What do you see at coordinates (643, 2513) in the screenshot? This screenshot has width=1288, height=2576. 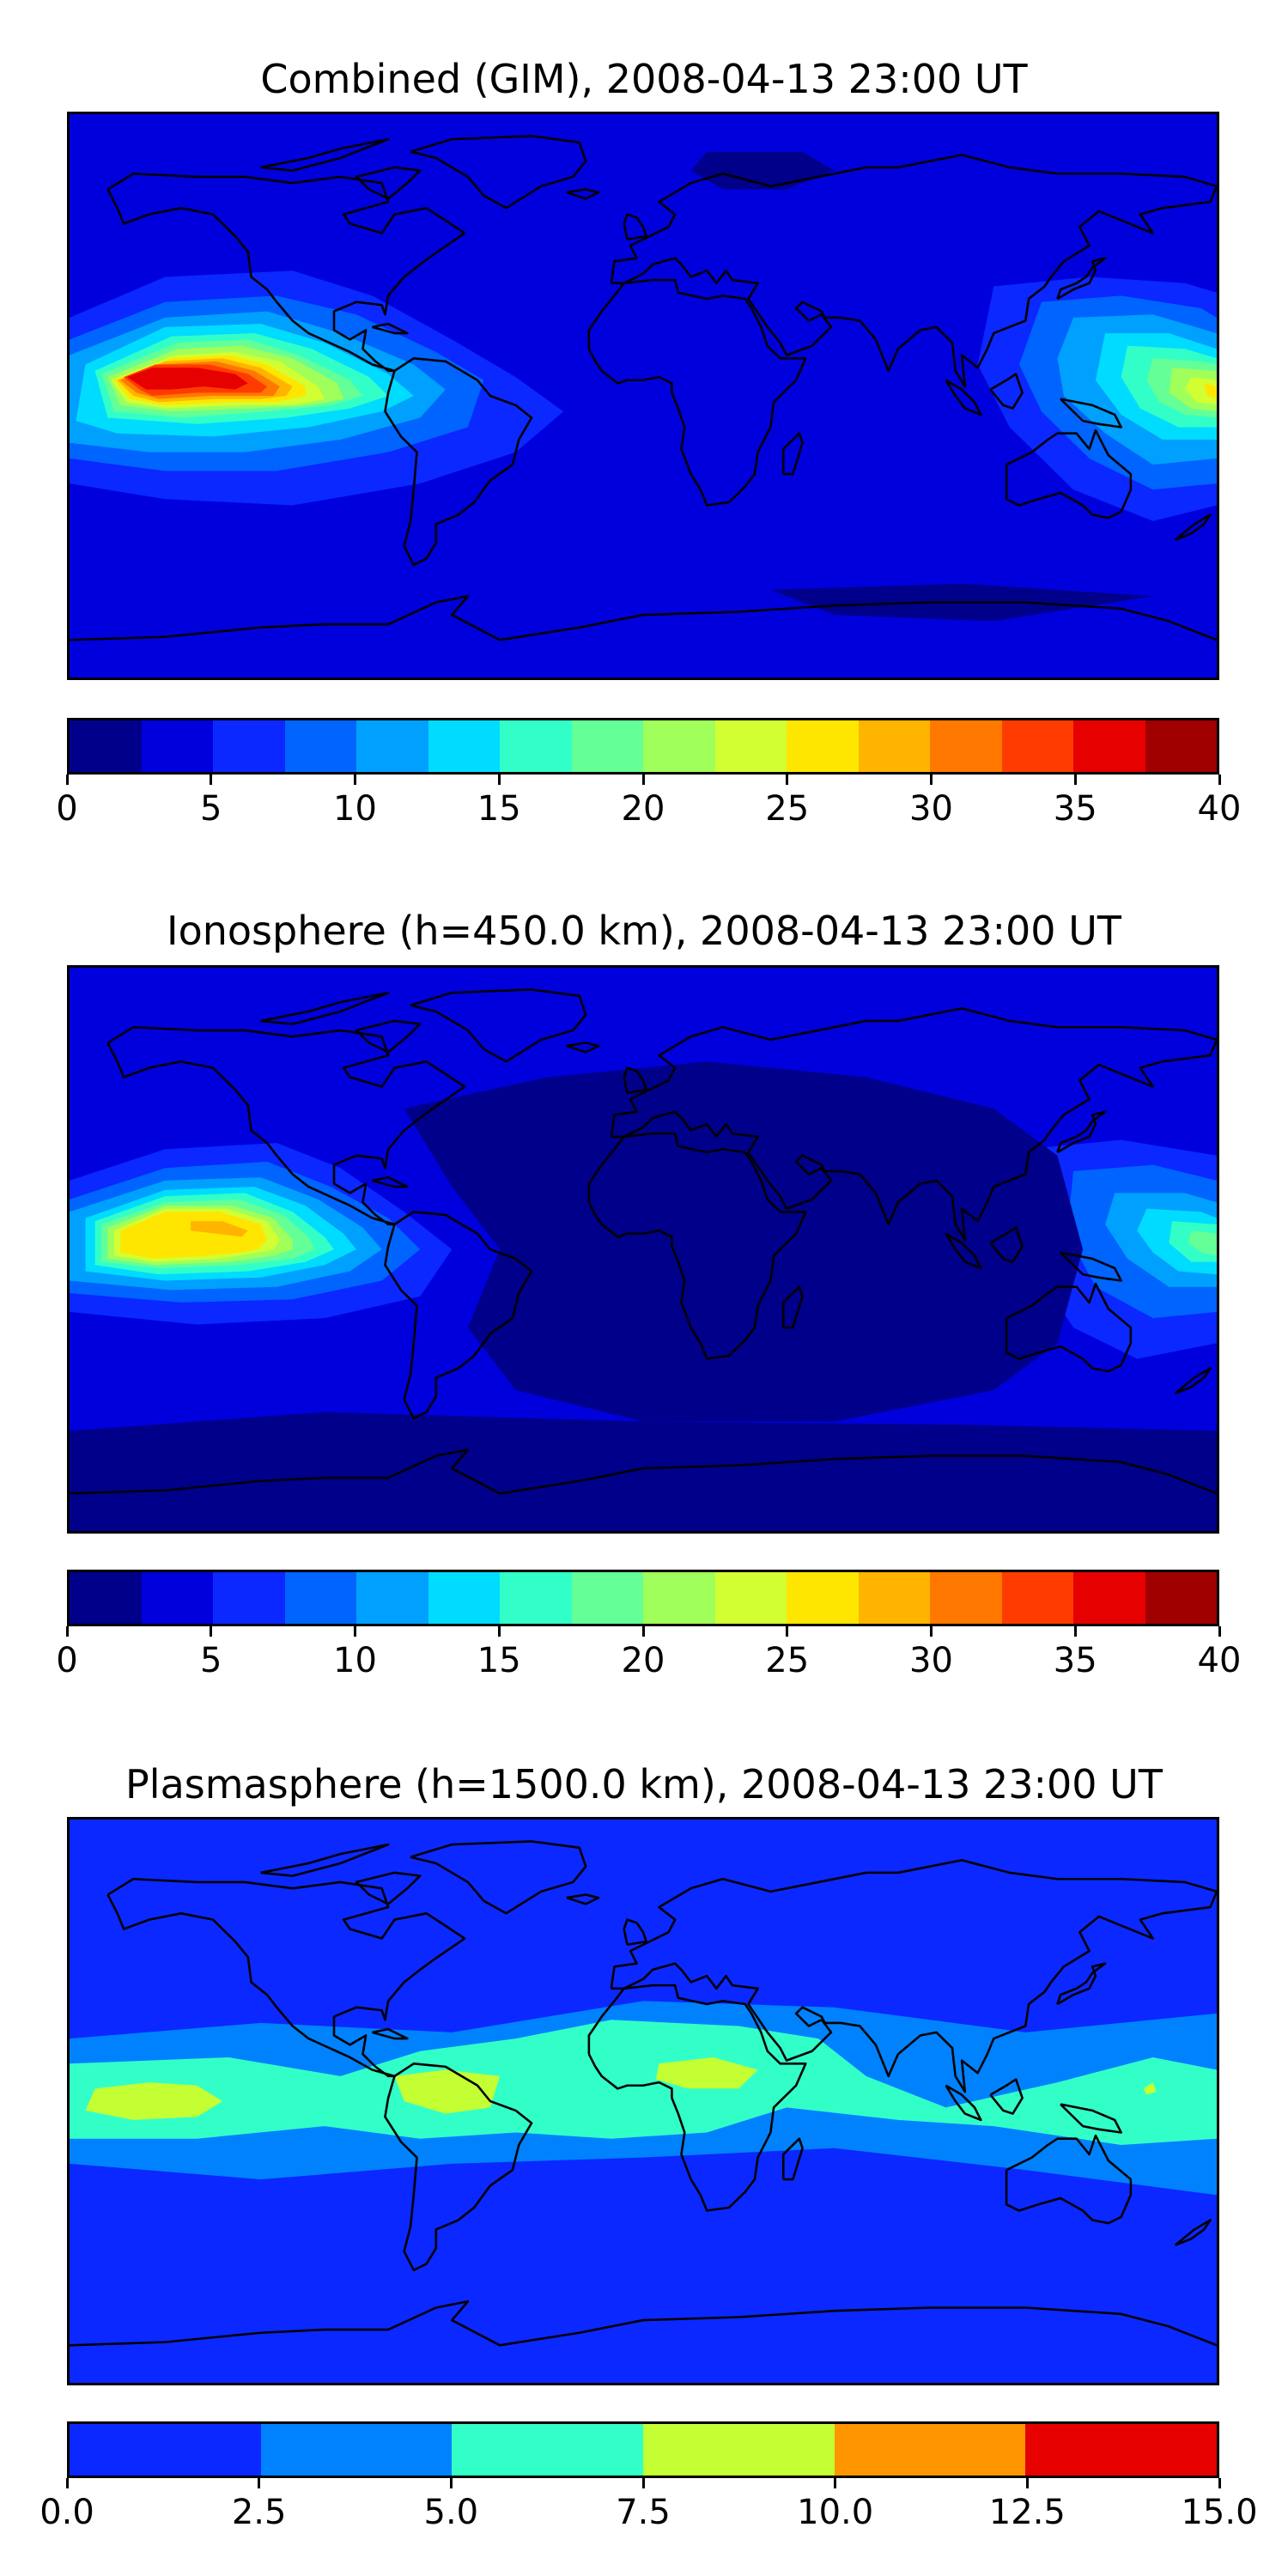 I see `tick-label: 7.5` at bounding box center [643, 2513].